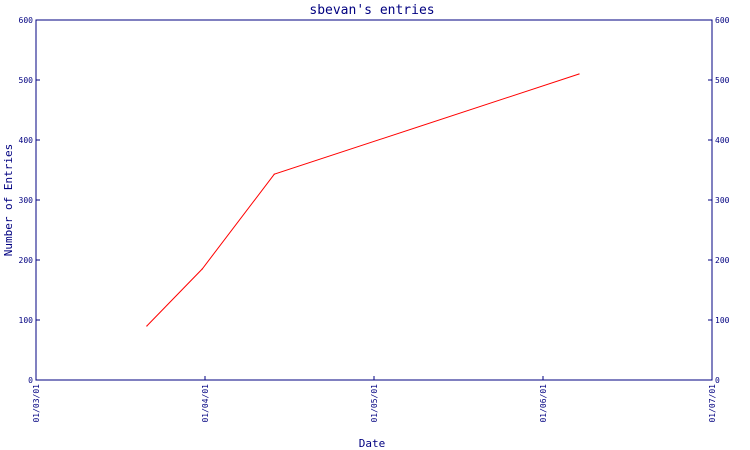 The image size is (750, 450). Describe the element at coordinates (8, 200) in the screenshot. I see `y-axis-label: Number of Entries` at that location.